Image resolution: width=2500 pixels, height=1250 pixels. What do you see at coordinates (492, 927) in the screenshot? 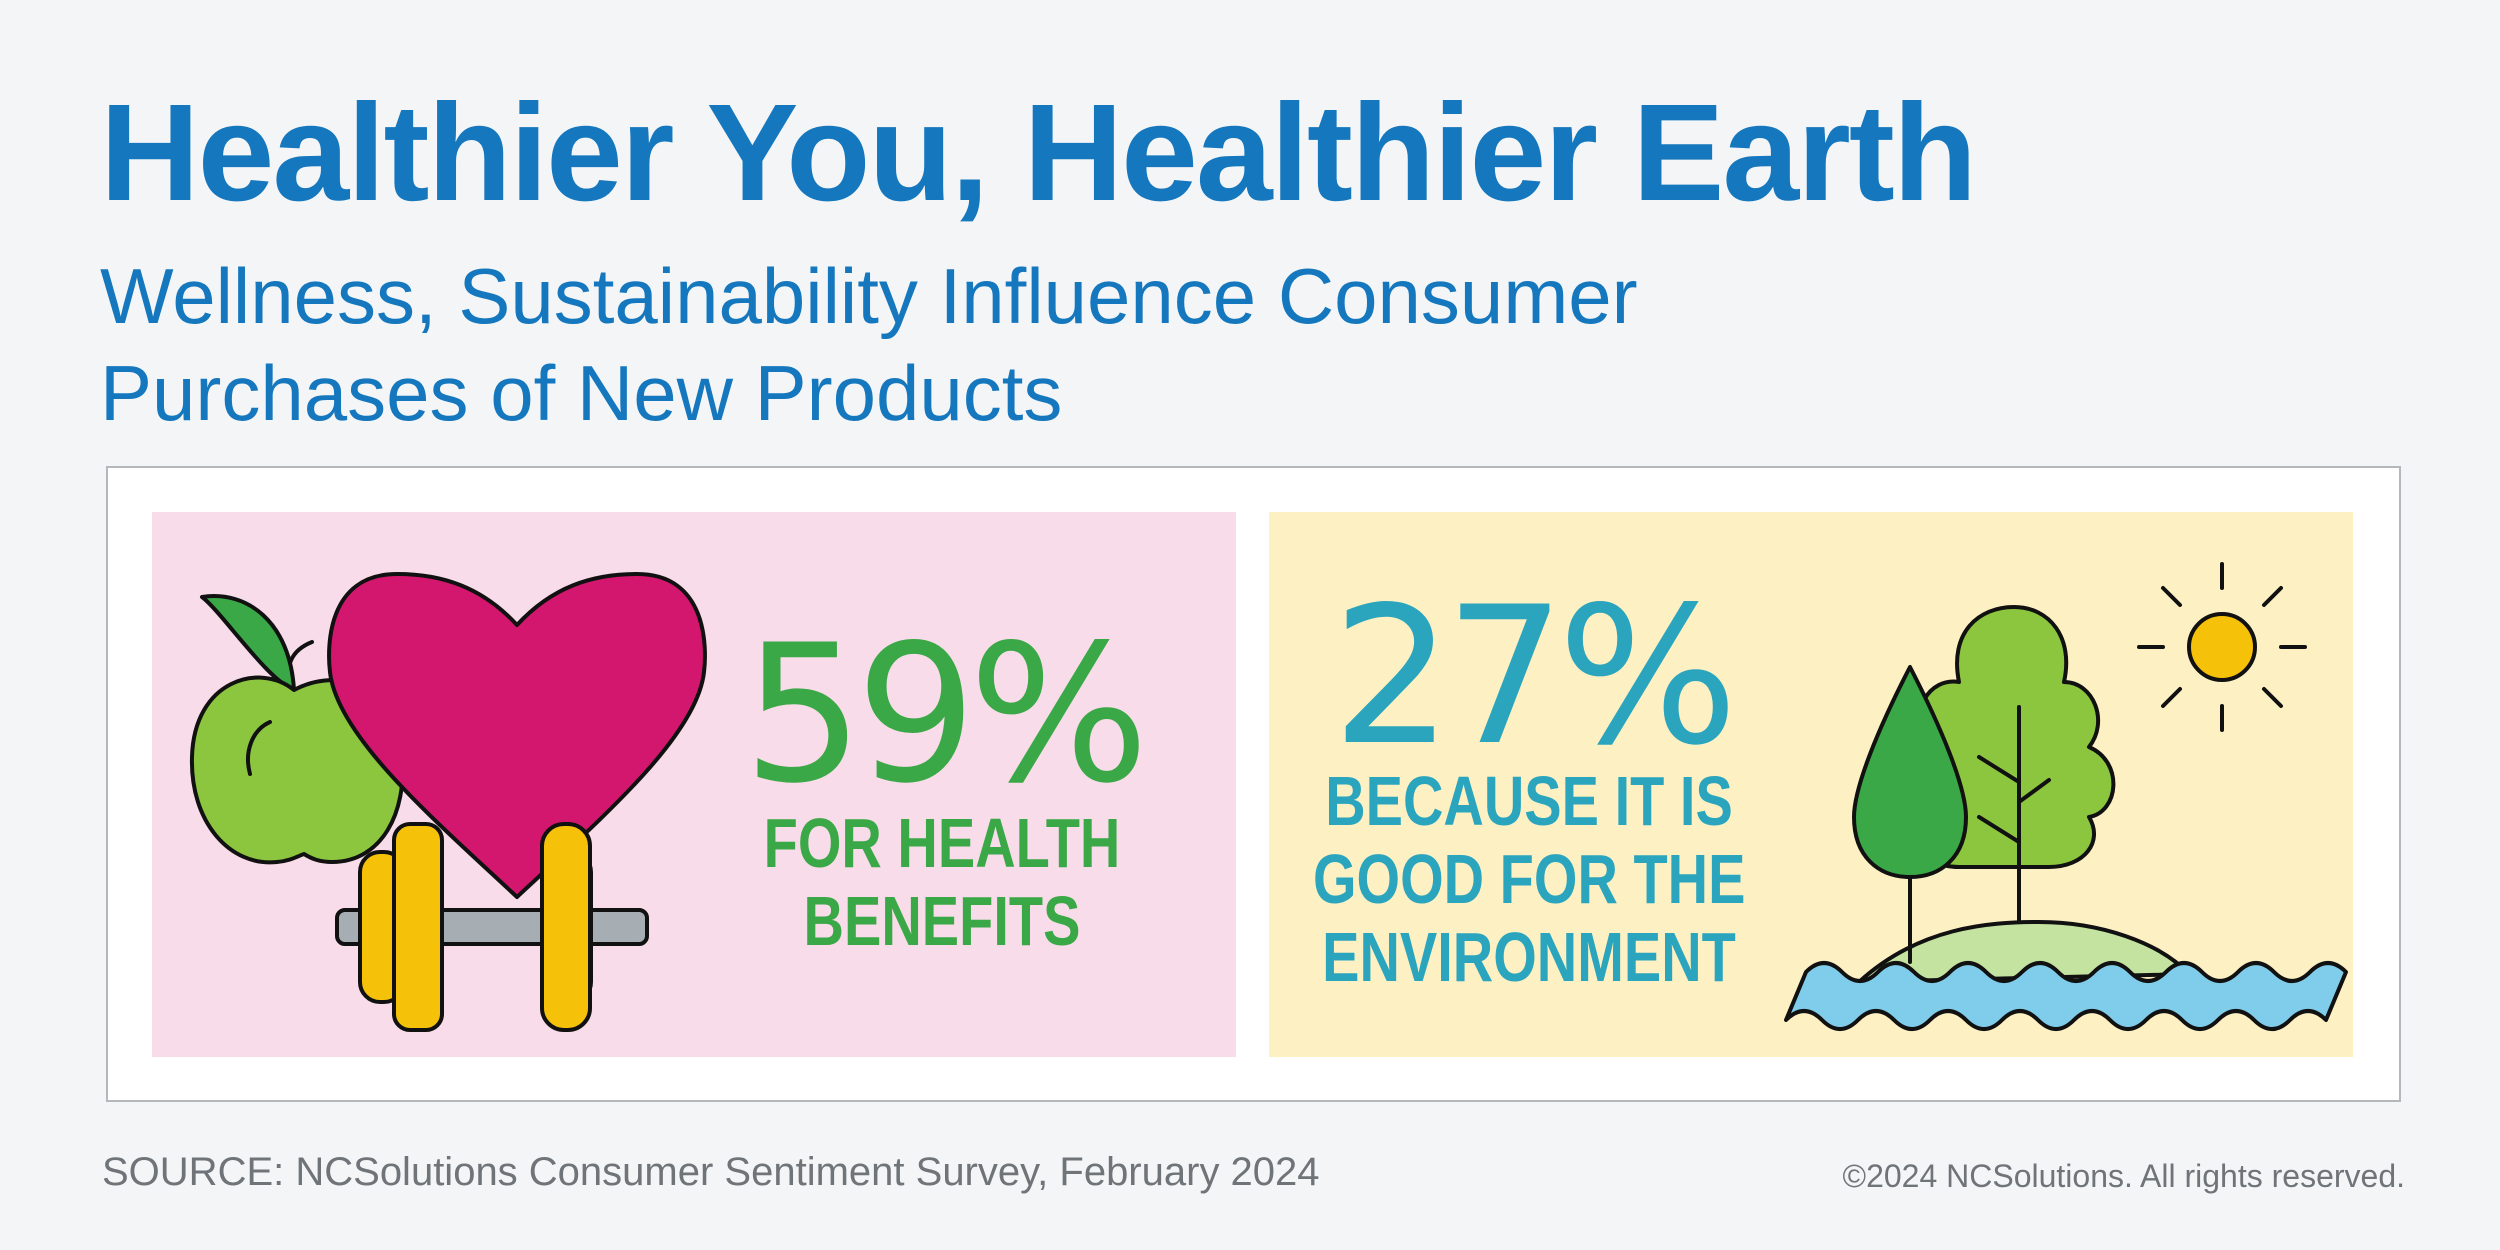
I see `dumbbell-icon` at bounding box center [492, 927].